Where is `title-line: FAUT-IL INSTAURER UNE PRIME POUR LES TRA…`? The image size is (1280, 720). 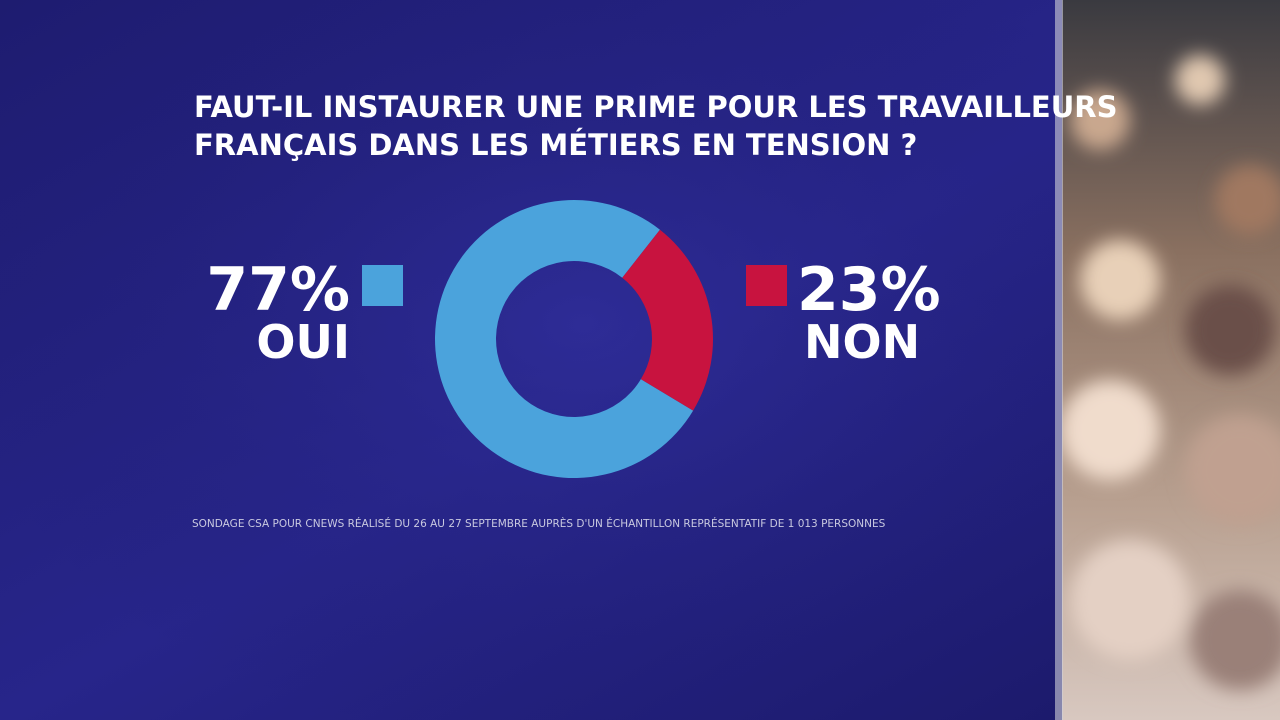
title-line: FAUT-IL INSTAURER UNE PRIME POUR LES TRA… is located at coordinates (656, 107).